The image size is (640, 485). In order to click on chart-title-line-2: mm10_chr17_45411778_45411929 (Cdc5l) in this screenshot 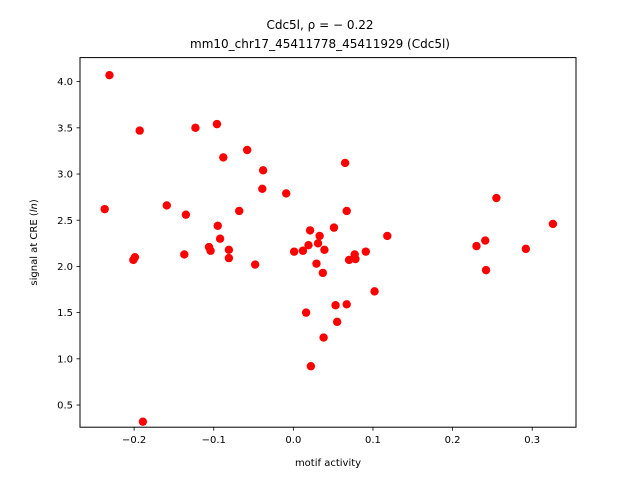, I will do `click(320, 44)`.